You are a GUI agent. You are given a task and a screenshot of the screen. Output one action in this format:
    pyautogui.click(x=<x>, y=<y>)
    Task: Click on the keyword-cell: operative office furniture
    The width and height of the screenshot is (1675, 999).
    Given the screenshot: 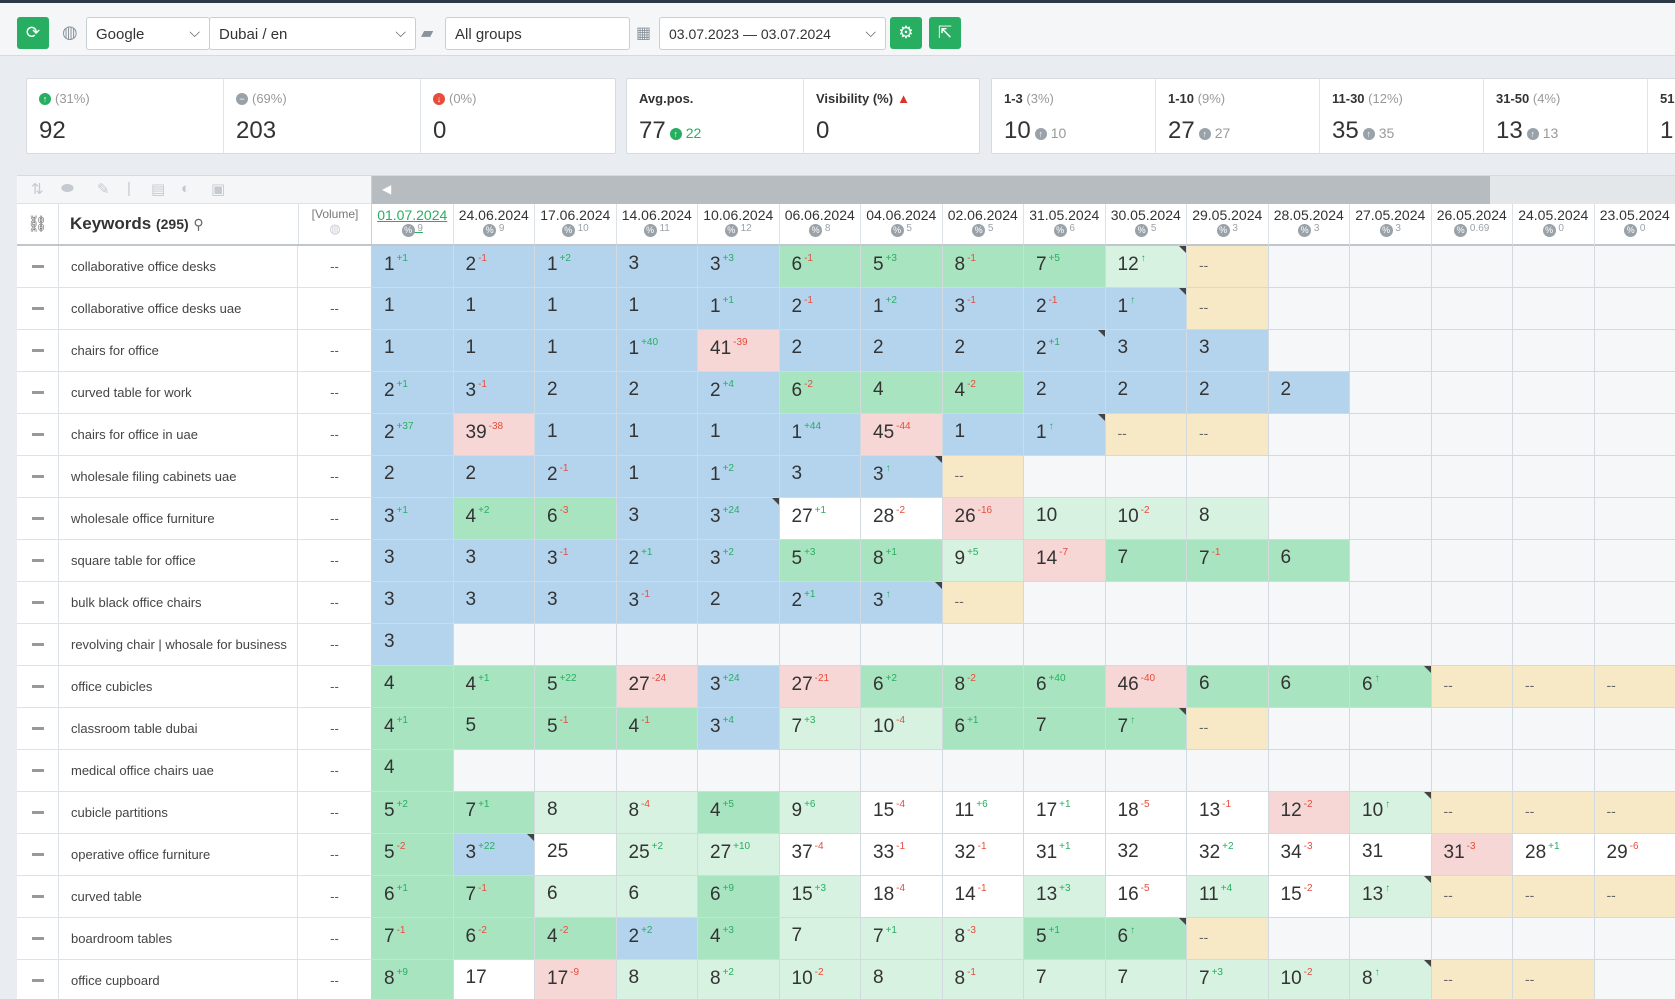 What is the action you would take?
    pyautogui.click(x=178, y=855)
    